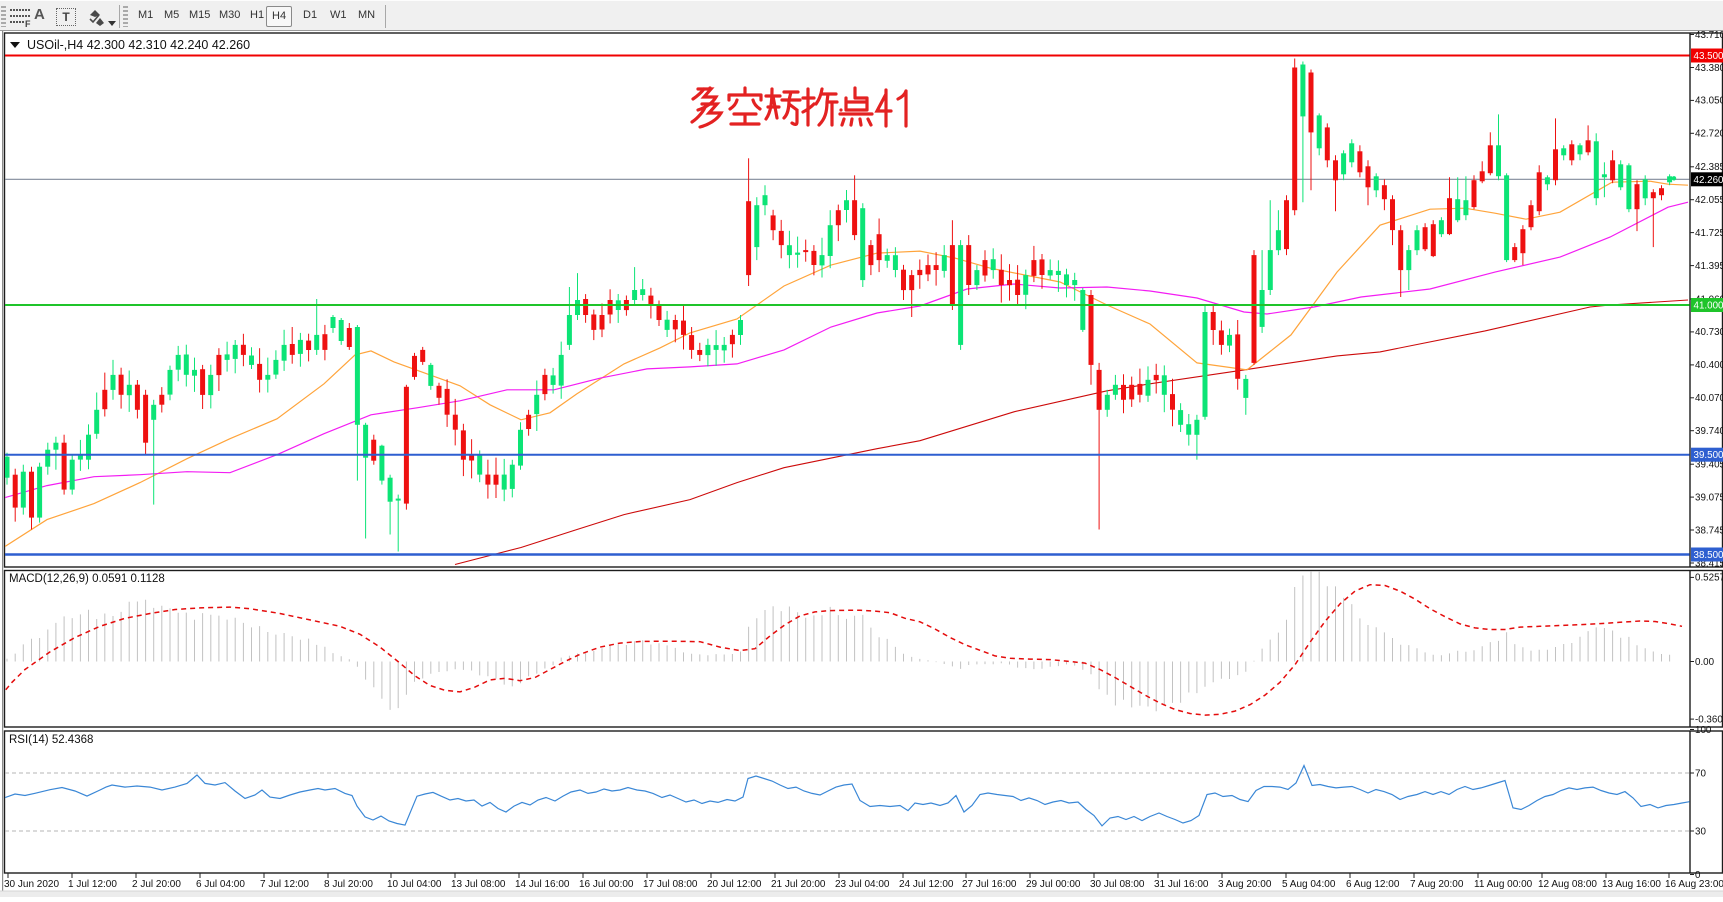  Describe the element at coordinates (87, 579) in the screenshot. I see `svg-text: MACD(12,26,9) 0.0591 0.1128` at that location.